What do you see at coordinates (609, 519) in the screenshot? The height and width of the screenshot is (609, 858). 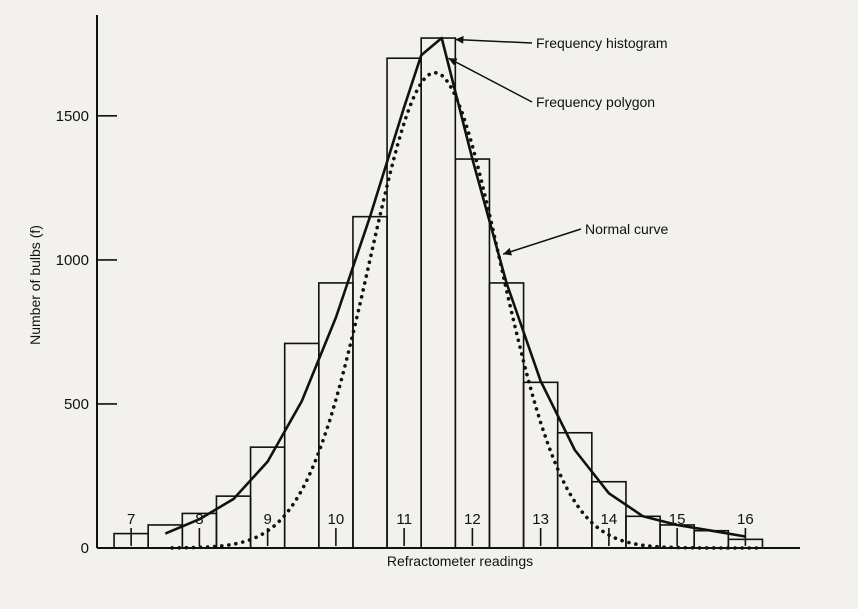 I see `x-tick-label: 14` at bounding box center [609, 519].